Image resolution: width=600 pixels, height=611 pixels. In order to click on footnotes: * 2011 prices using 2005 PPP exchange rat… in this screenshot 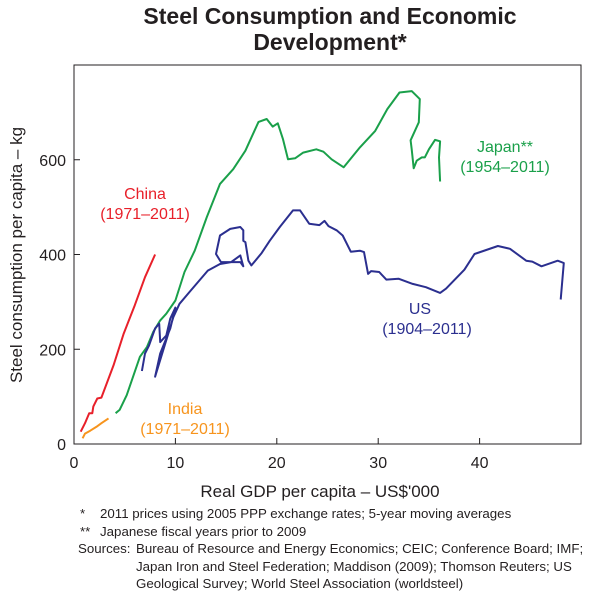, I will do `click(339, 549)`.